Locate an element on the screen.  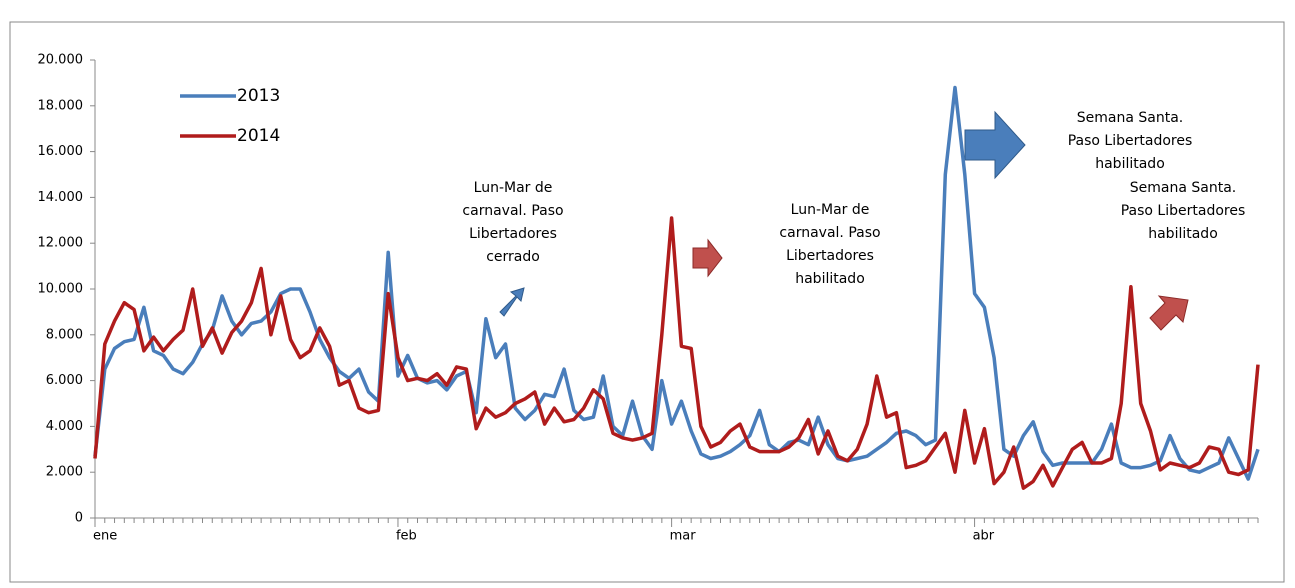
y-tick-label: 2.000 is located at coordinates (64, 472).